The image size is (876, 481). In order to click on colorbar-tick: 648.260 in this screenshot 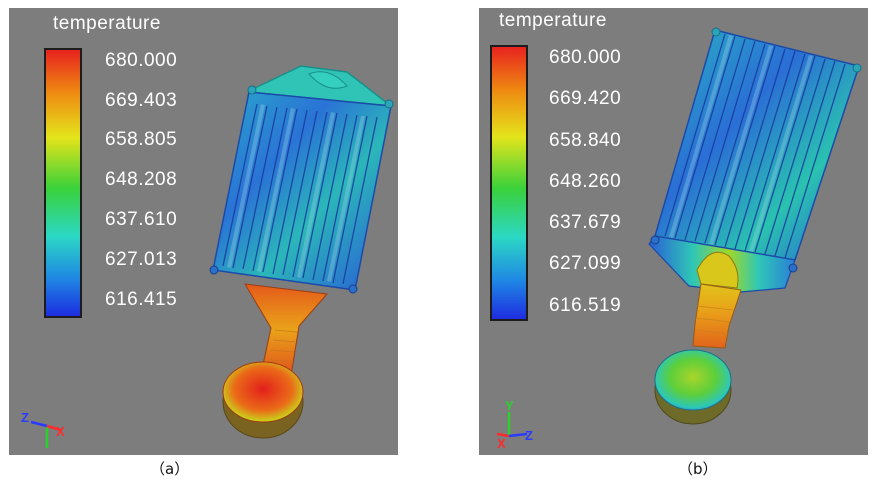, I will do `click(585, 181)`.